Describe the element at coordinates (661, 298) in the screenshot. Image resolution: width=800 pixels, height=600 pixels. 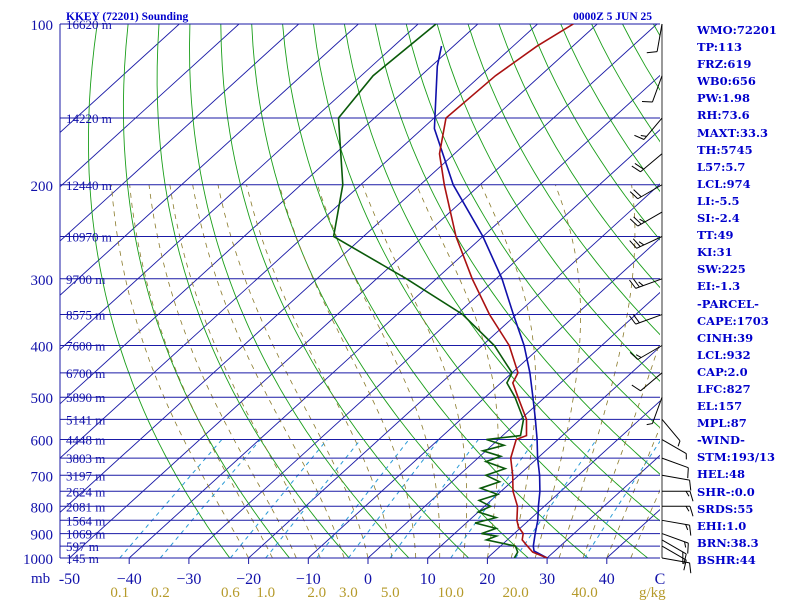
I see `wind-barbs` at that location.